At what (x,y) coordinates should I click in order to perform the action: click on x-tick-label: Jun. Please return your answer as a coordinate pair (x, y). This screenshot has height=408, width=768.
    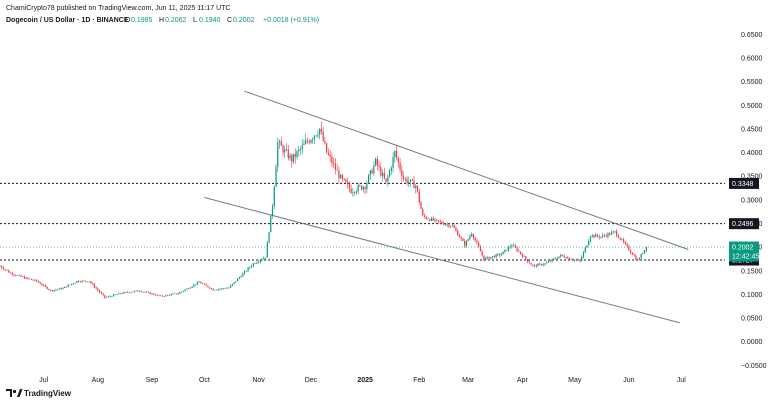
    Looking at the image, I should click on (628, 380).